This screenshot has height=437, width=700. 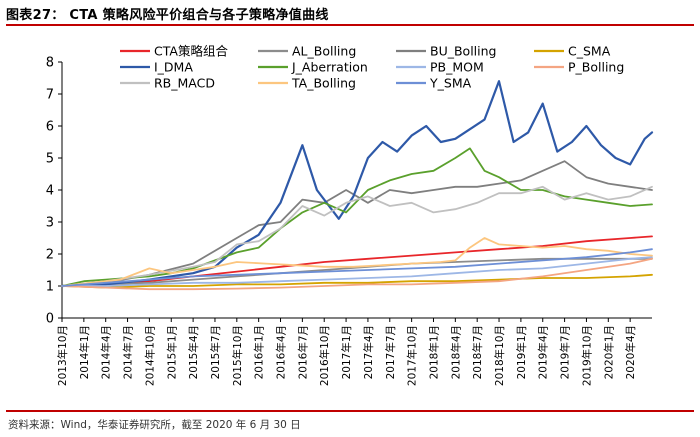 I want to click on x-tick-label: 2016年7月, so click(x=302, y=352).